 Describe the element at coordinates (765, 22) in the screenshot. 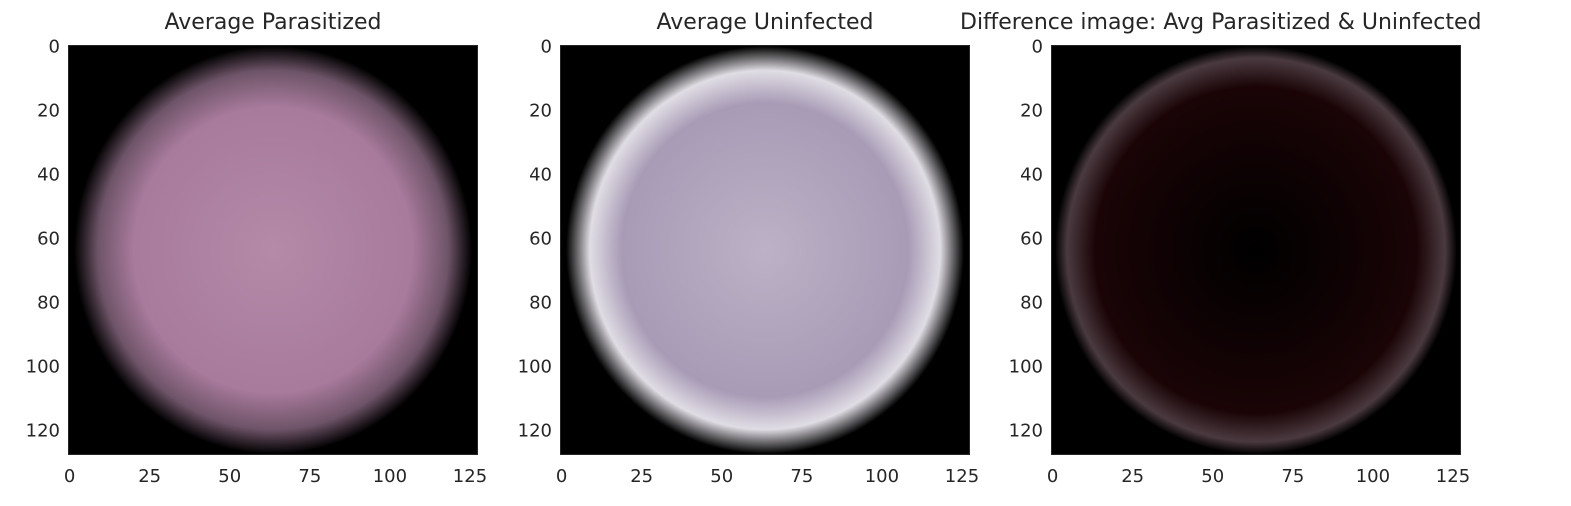

I see `chart-title: Average Uninfected` at that location.